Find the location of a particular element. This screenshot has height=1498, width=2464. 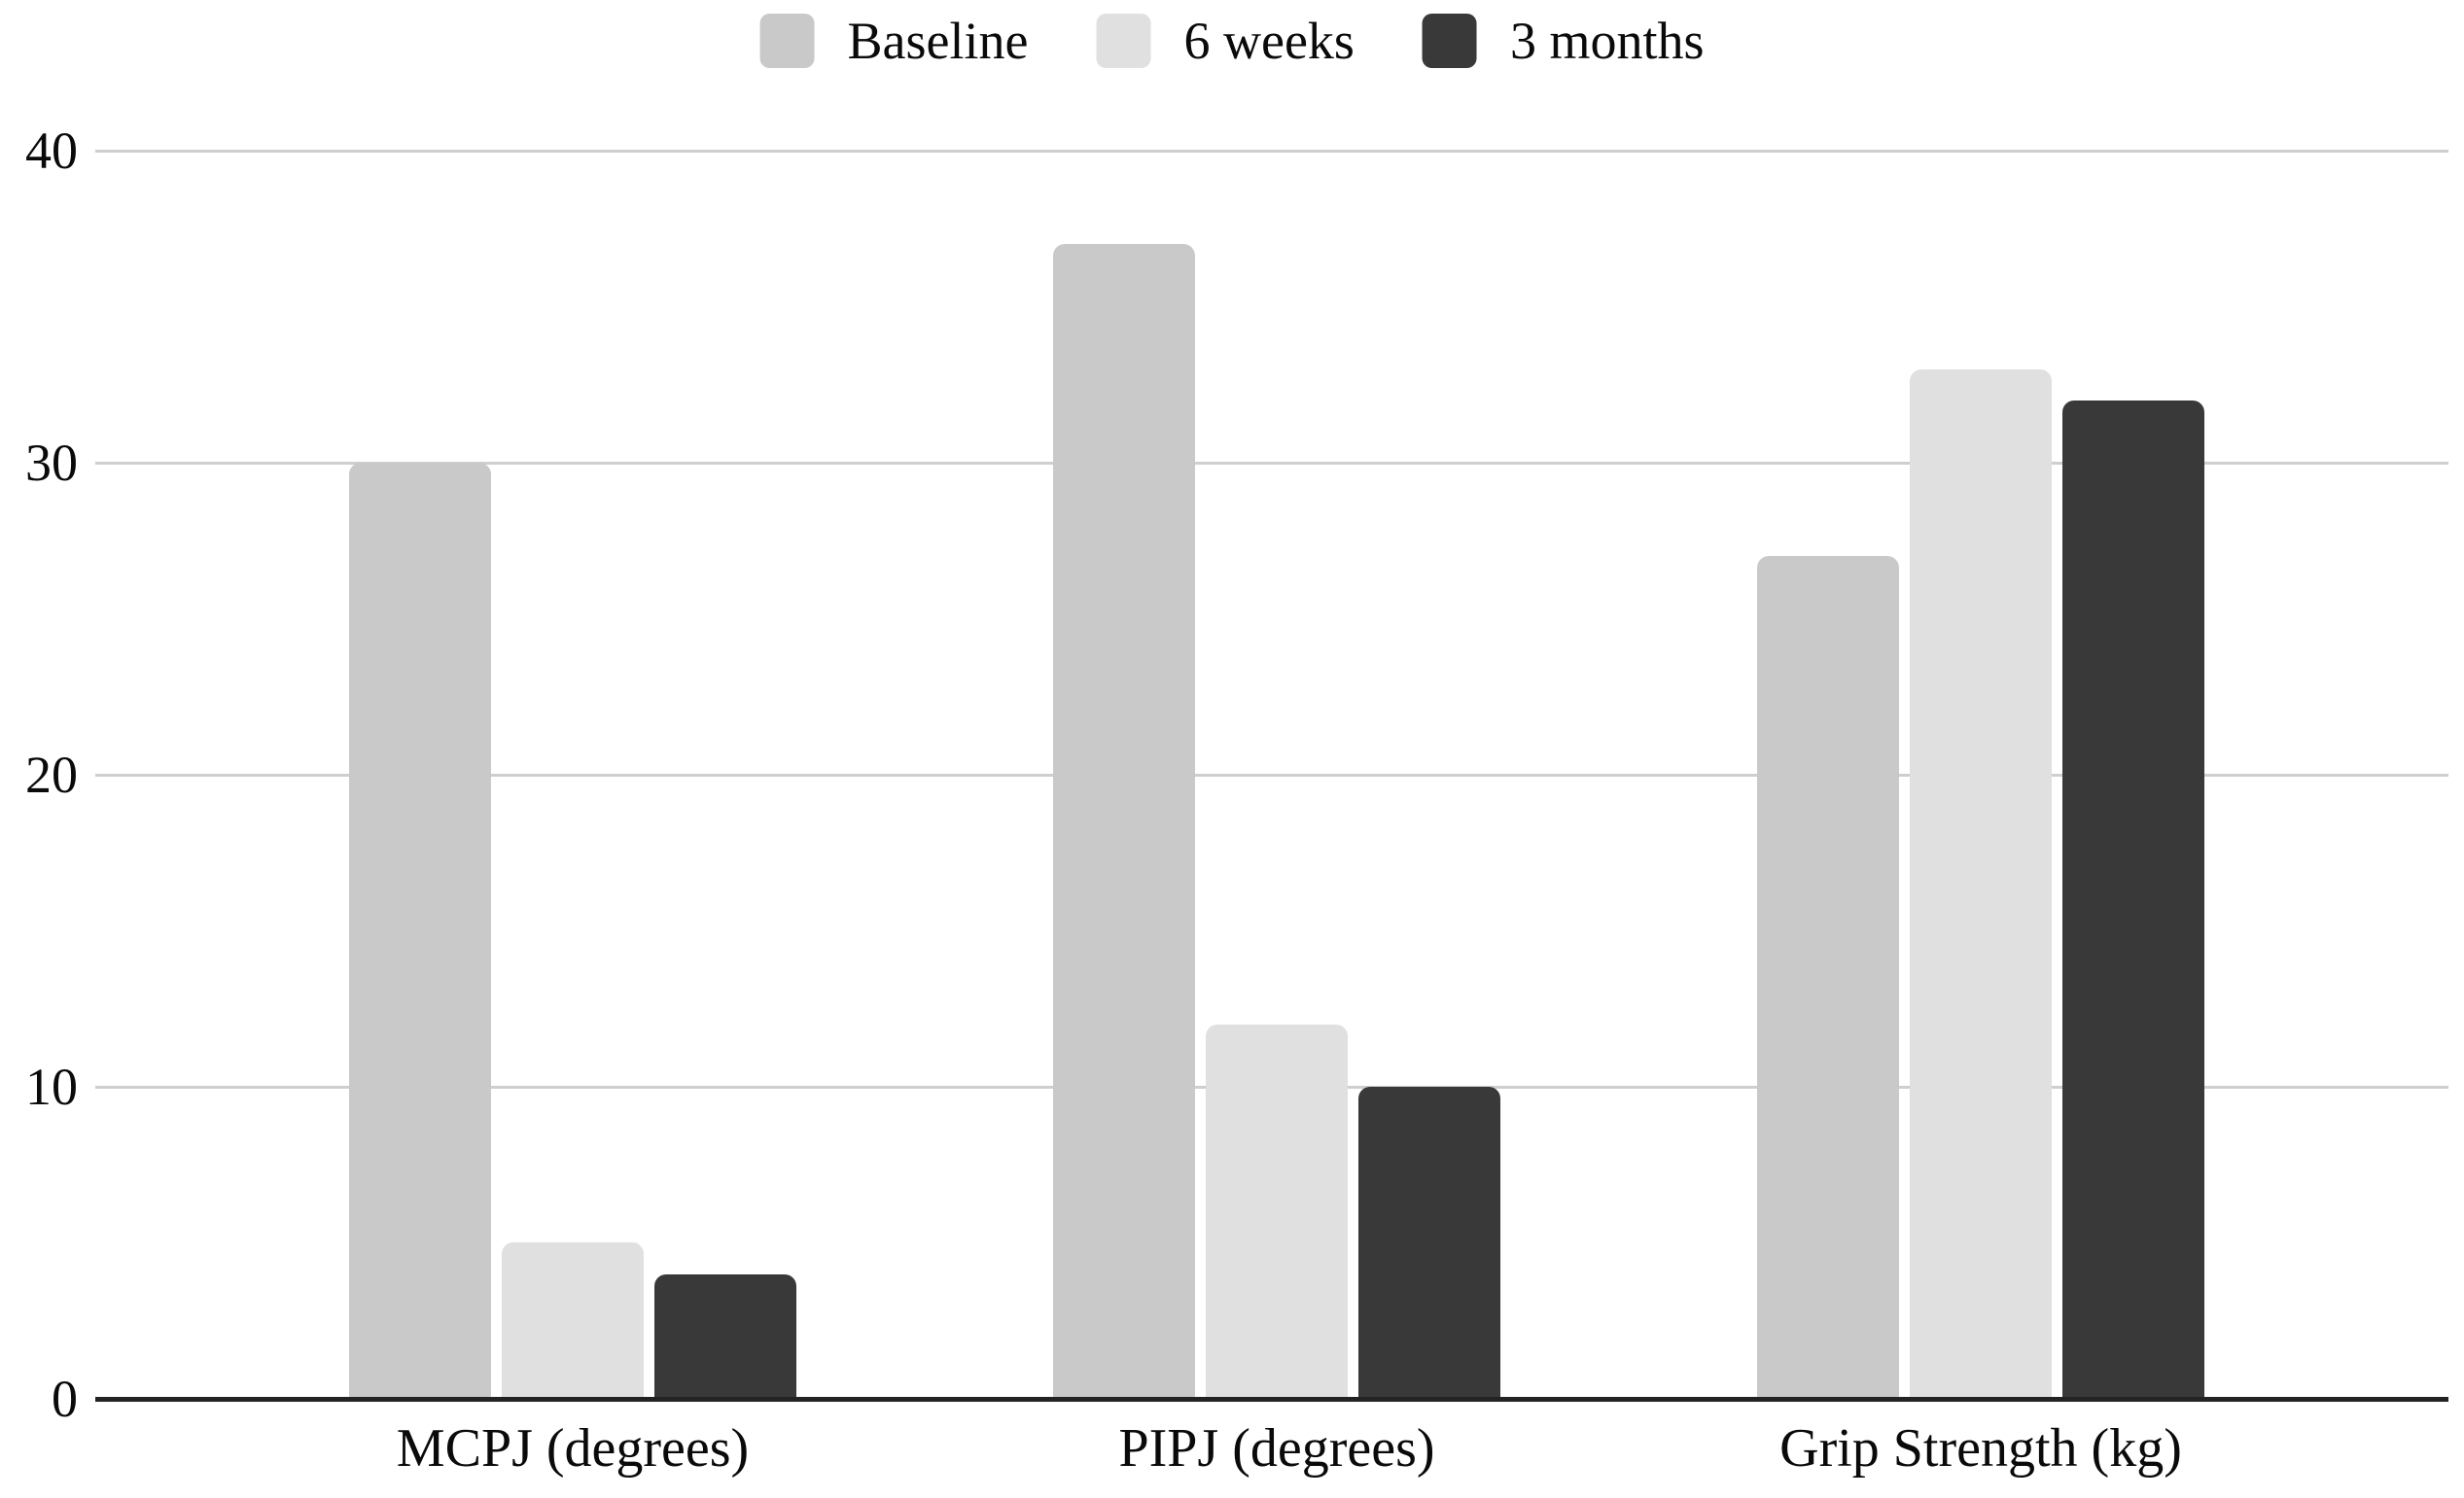

x-label-grip-strength-kg: Grip Strength (kg) is located at coordinates (1980, 1448).